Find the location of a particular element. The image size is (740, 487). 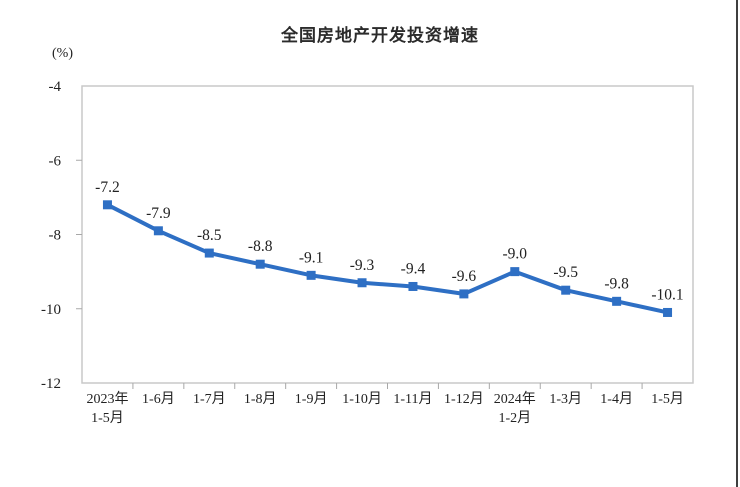

data-point-label: -10.1 is located at coordinates (667, 294).